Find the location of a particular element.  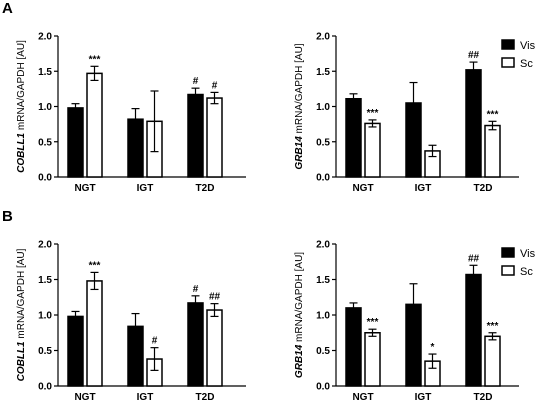

panel-label-a: A is located at coordinates (7, 8).